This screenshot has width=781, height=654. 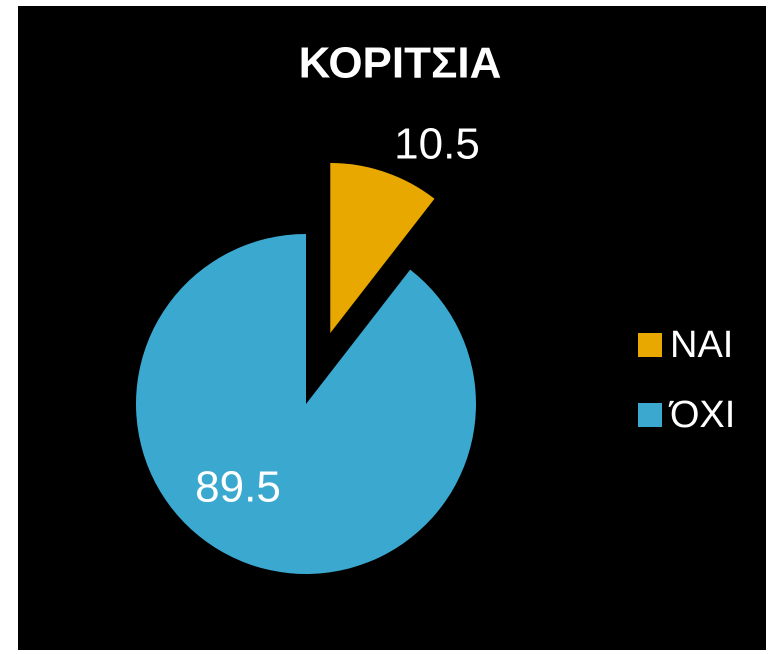 I want to click on data-label: 89.5, so click(x=238, y=487).